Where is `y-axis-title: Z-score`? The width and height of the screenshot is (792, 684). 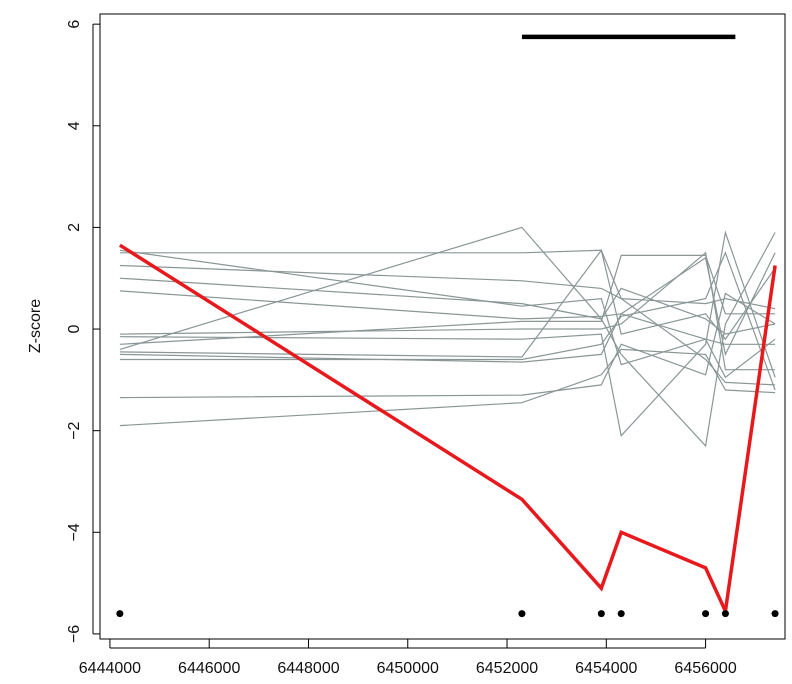
y-axis-title: Z-score is located at coordinates (35, 326).